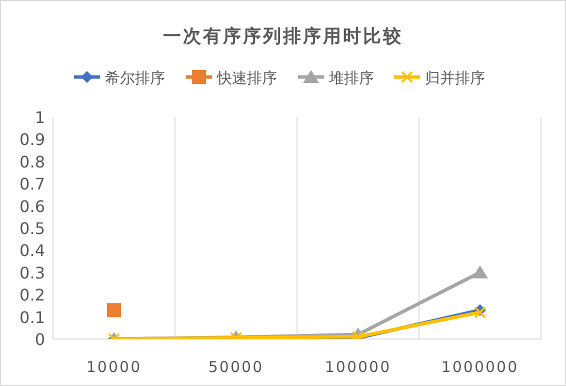 This screenshot has height=386, width=566. I want to click on x-tick-label: 10000, so click(114, 367).